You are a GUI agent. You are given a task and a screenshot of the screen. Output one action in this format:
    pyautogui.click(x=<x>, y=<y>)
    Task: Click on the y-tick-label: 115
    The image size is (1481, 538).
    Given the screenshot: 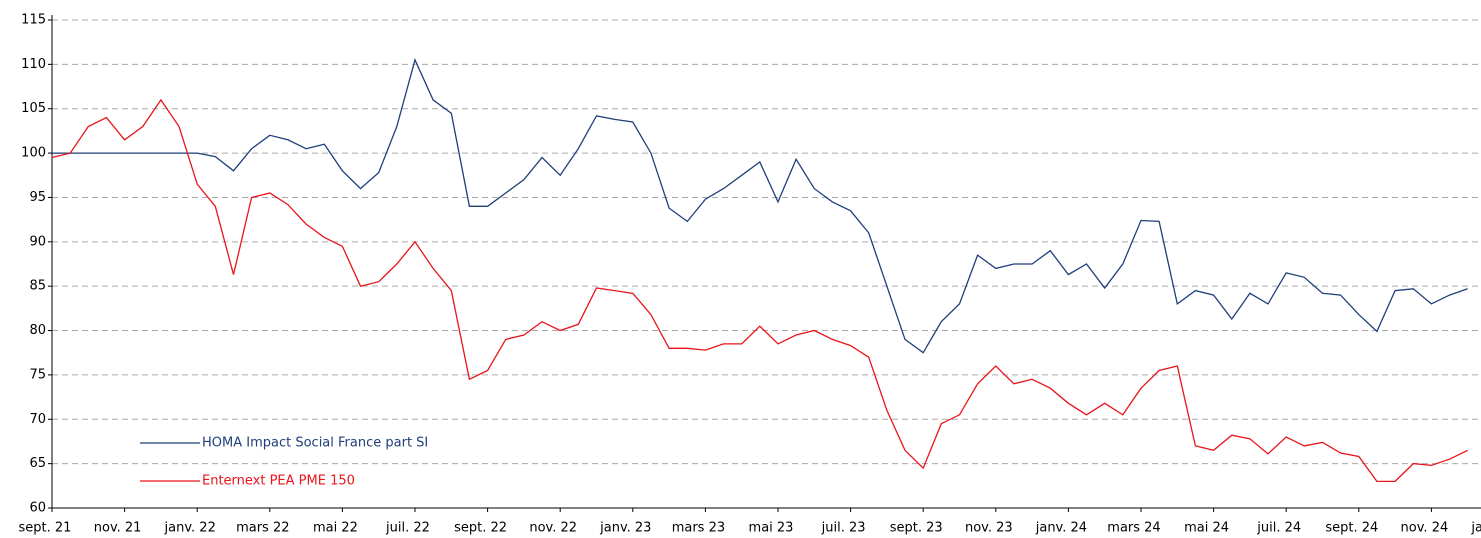 What is the action you would take?
    pyautogui.click(x=33, y=20)
    